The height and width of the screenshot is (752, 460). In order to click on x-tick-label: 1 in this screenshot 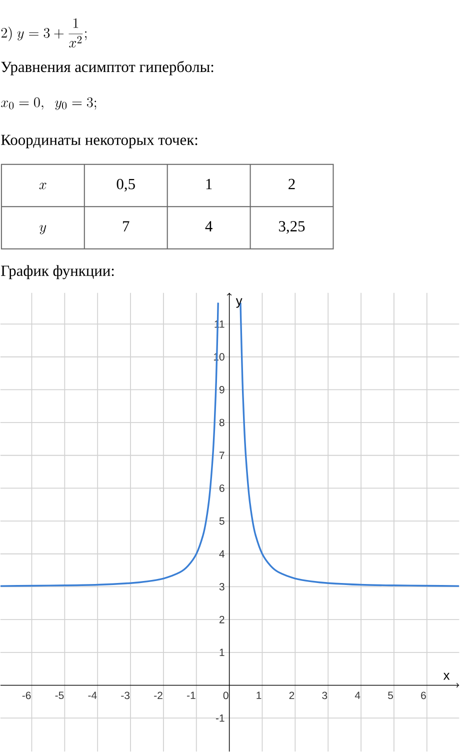, I will do `click(259, 695)`.